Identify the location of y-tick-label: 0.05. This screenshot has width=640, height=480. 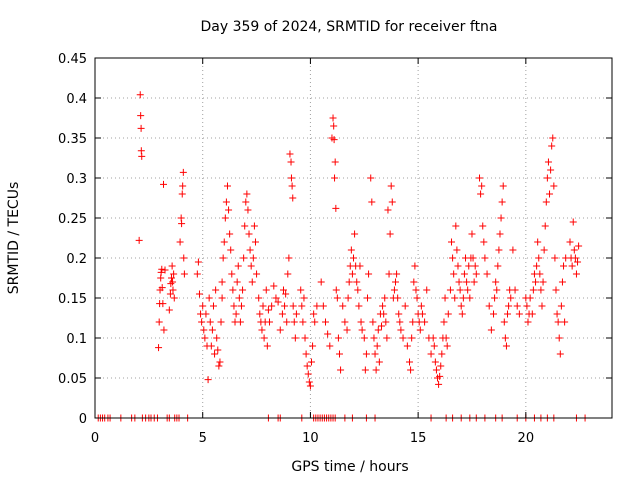
(72, 379).